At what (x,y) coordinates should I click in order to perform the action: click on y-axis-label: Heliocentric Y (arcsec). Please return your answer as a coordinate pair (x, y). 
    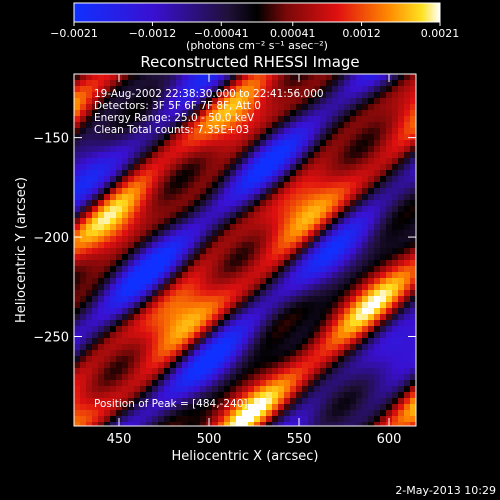
    Looking at the image, I should click on (21, 250).